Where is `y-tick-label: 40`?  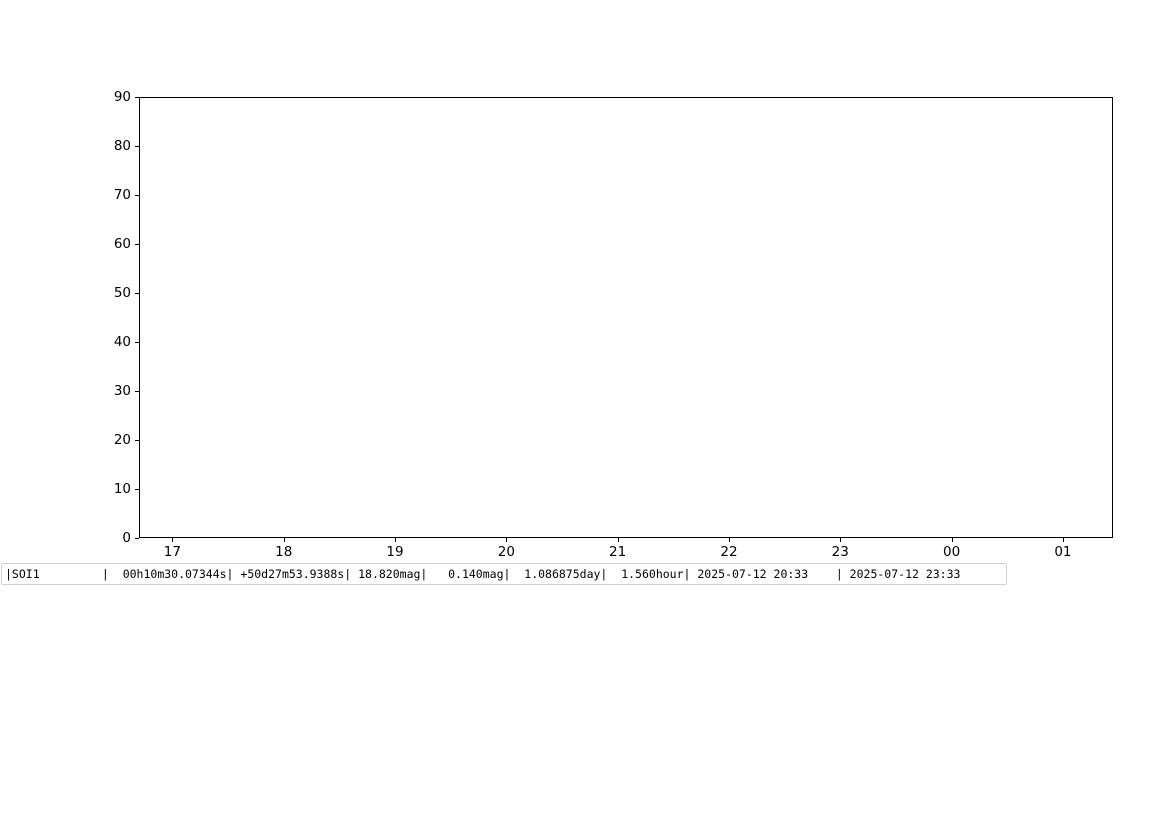
y-tick-label: 40 is located at coordinates (122, 342).